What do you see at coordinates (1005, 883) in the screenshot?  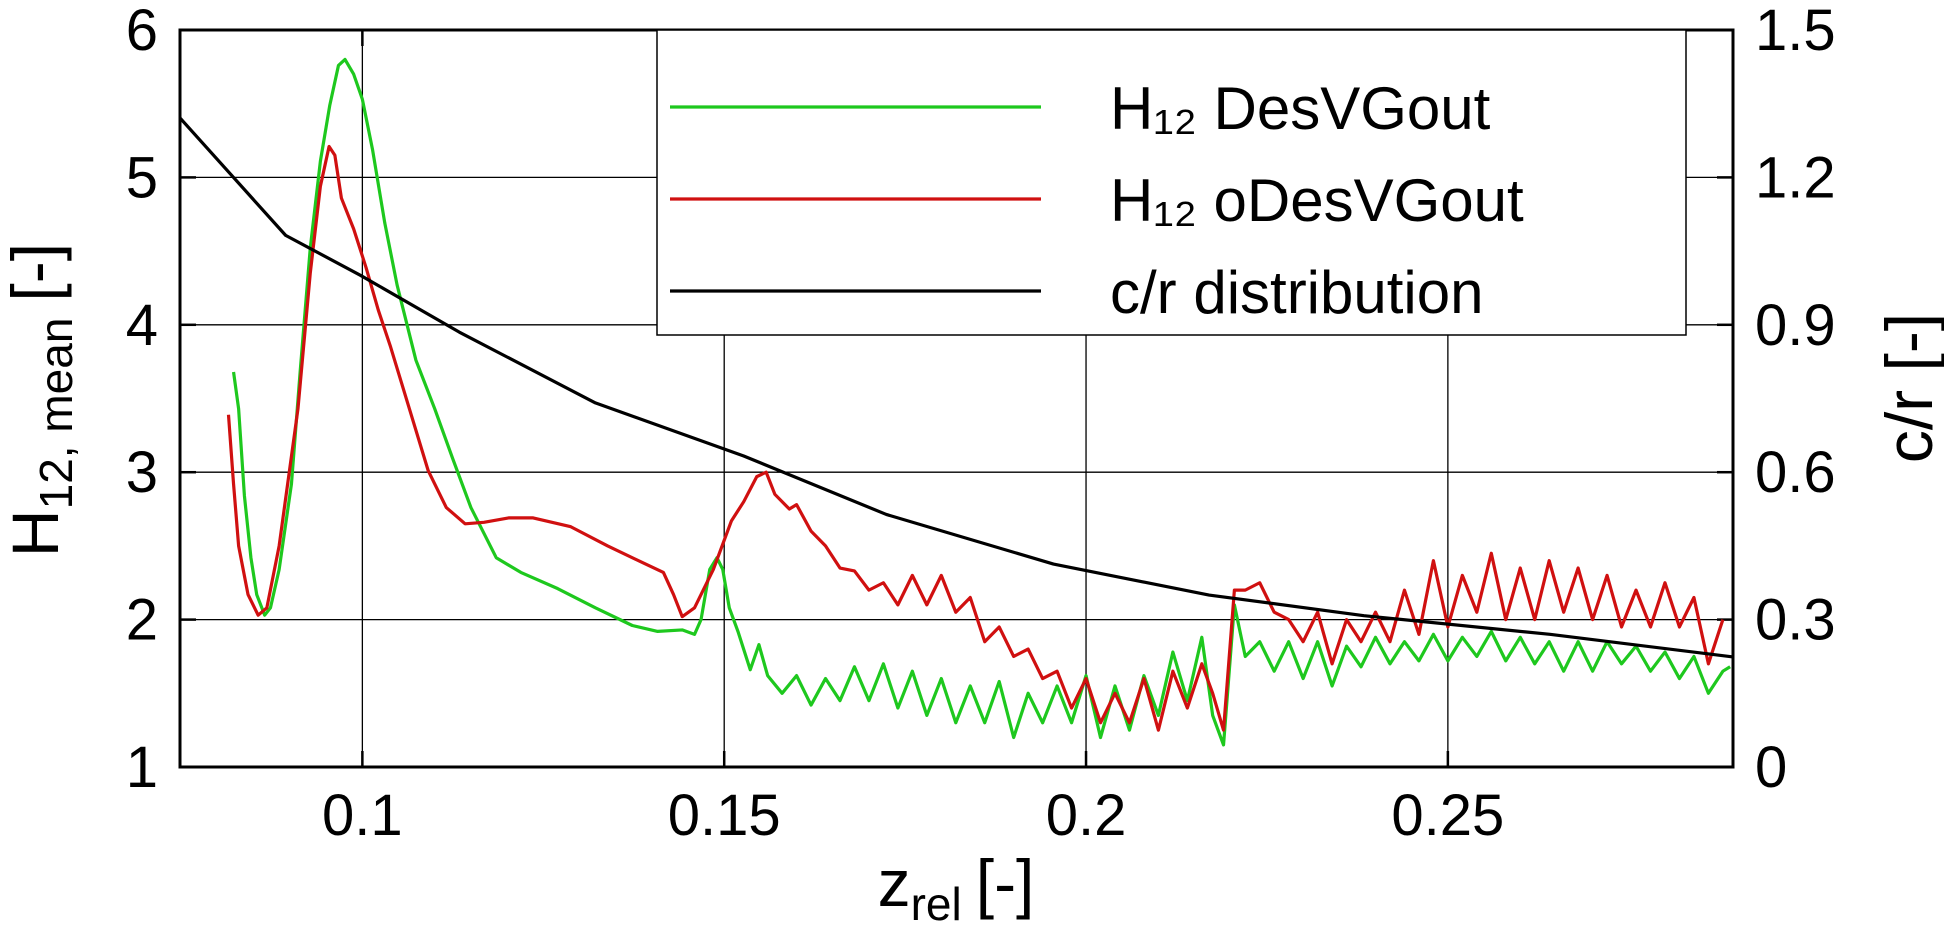 I see `x-label-unit: [-]` at bounding box center [1005, 883].